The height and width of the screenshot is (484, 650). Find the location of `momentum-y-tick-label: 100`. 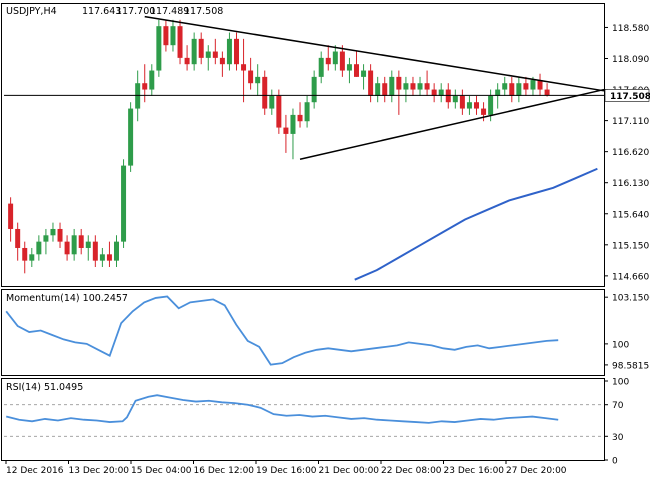

momentum-y-tick-label: 100 is located at coordinates (620, 345).